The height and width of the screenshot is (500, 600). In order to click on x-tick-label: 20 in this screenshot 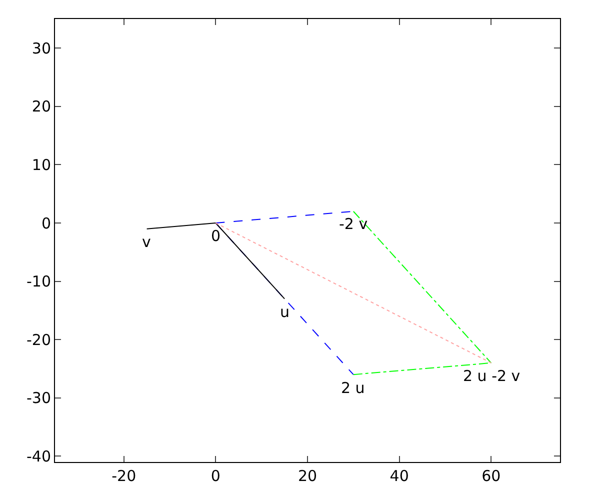, I will do `click(308, 476)`.